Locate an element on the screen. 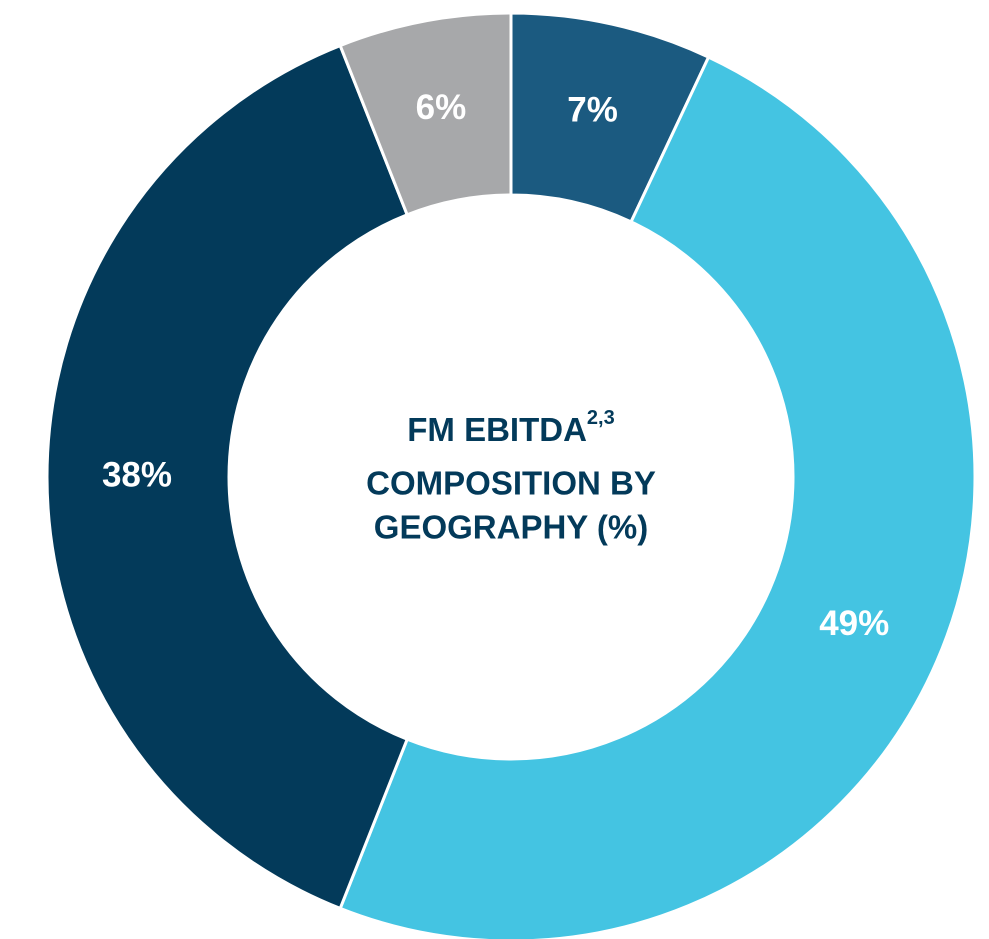 Image resolution: width=989 pixels, height=939 pixels. chart-title-text: FM EBITDA is located at coordinates (497, 429).